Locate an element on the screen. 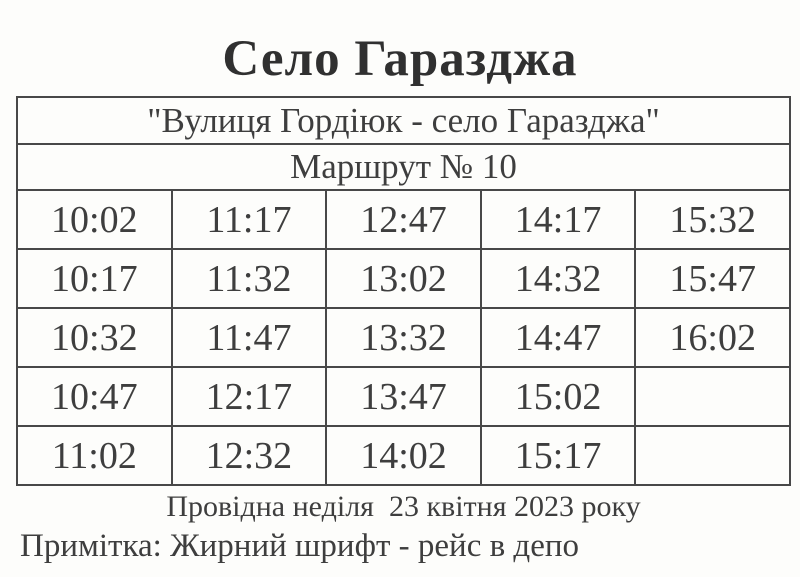 The image size is (800, 577). table-row: 10:02 11:17 12:47 14:17 15:32 is located at coordinates (403, 219).